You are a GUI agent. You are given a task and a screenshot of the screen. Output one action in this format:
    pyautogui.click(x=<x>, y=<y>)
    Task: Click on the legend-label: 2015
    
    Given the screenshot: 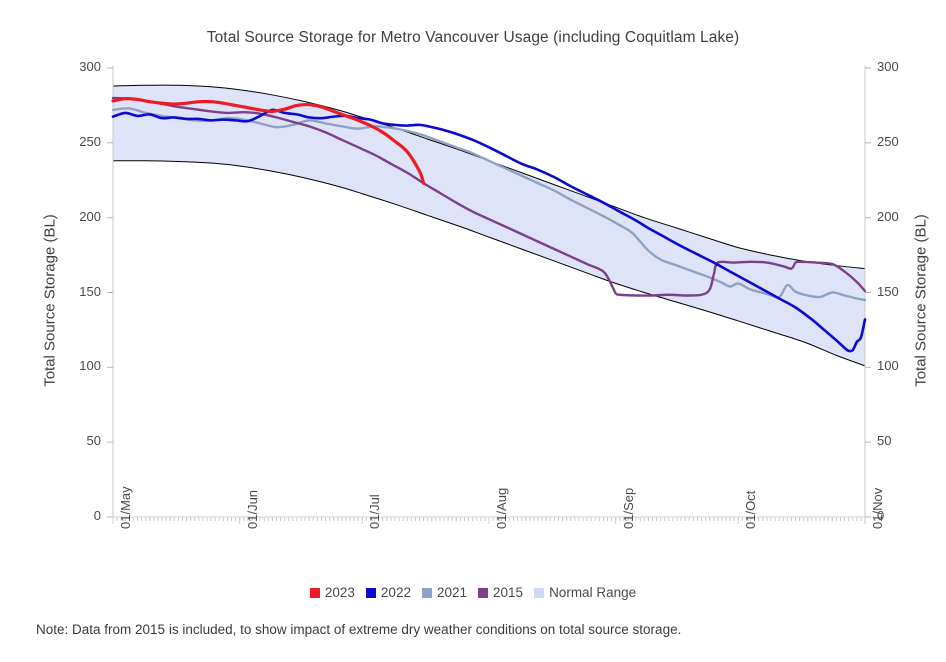 What is the action you would take?
    pyautogui.click(x=508, y=592)
    